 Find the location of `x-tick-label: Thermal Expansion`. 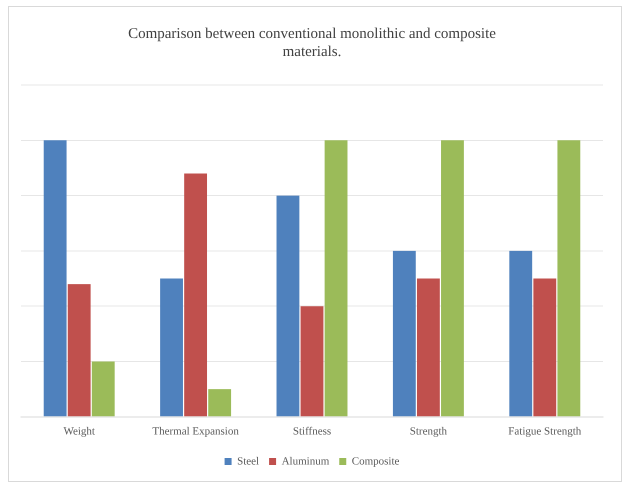

x-tick-label: Thermal Expansion is located at coordinates (196, 431).